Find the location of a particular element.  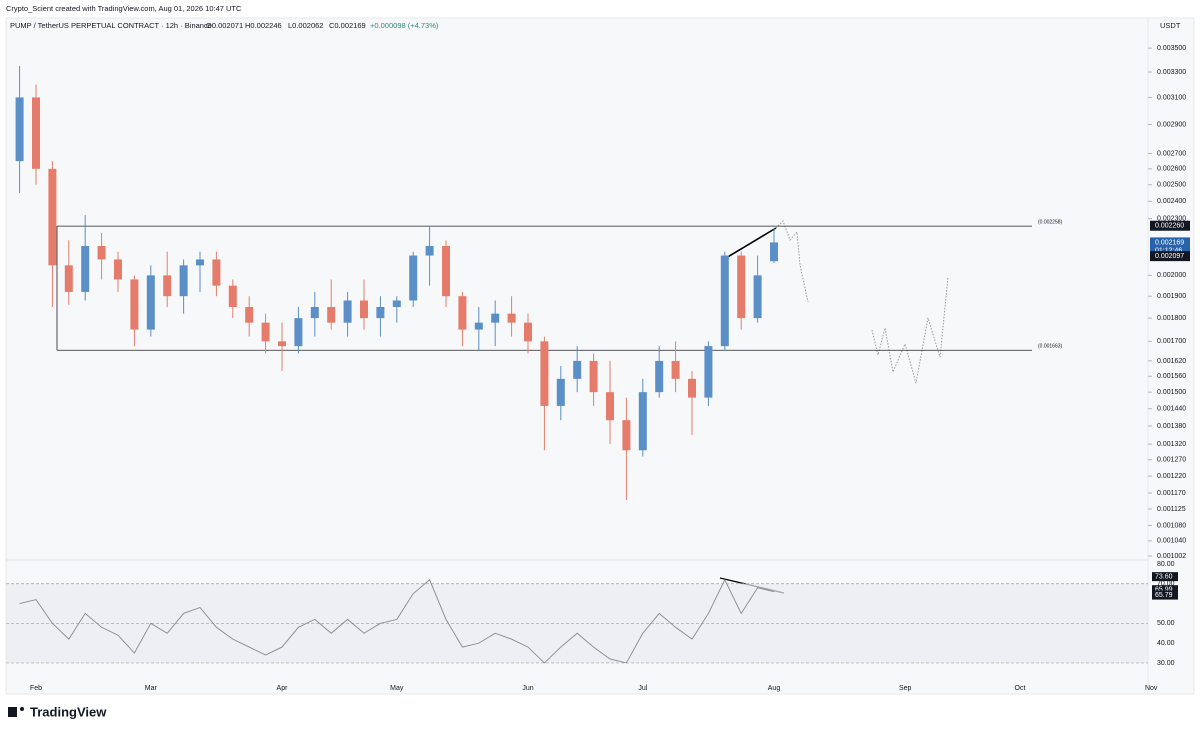

value-box-label: 65.99 is located at coordinates (1164, 590).